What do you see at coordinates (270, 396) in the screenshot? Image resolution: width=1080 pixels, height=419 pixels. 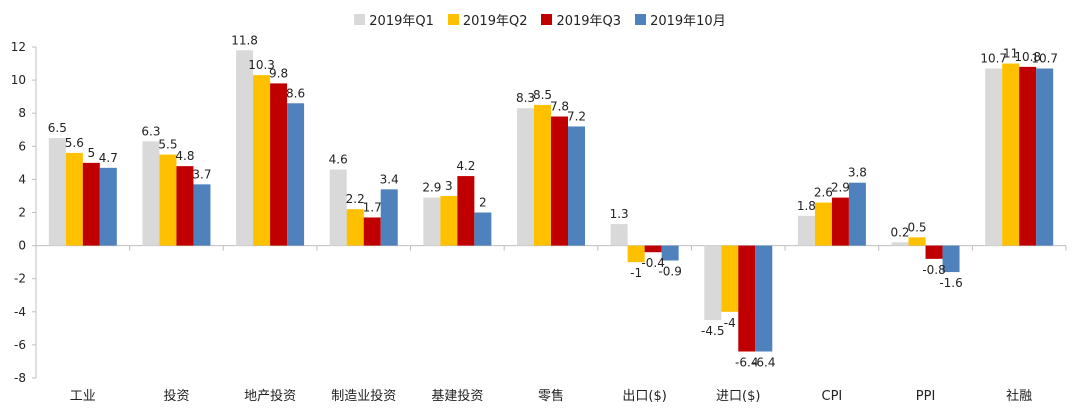 I see `x-tick-label: 地产投资` at bounding box center [270, 396].